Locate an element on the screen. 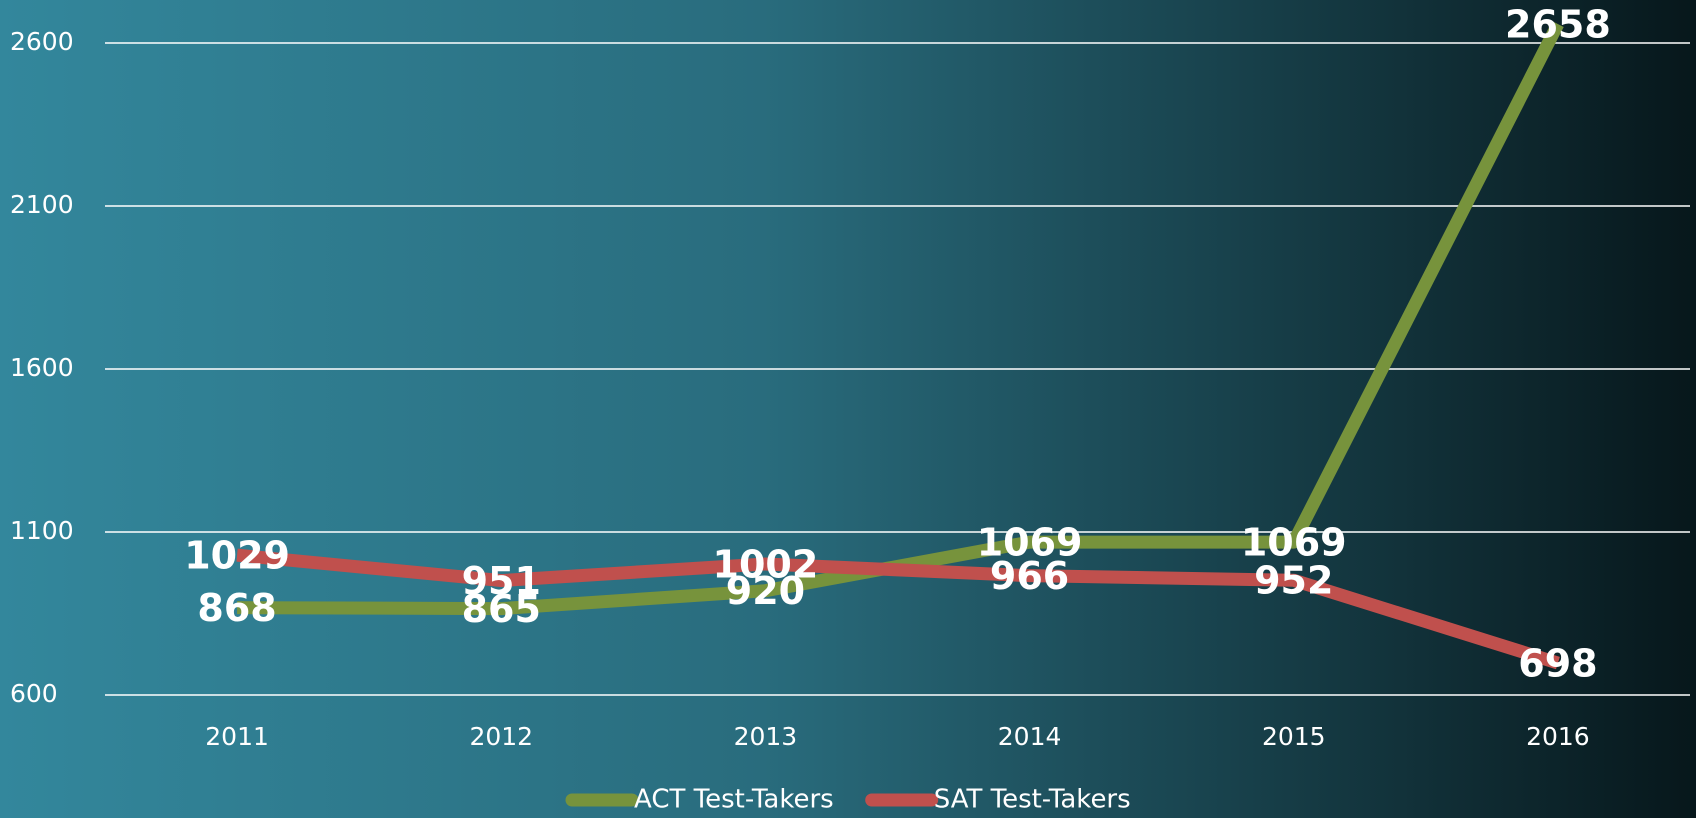 The image size is (1696, 818). legend-label: ACT Test-Takers is located at coordinates (734, 800).